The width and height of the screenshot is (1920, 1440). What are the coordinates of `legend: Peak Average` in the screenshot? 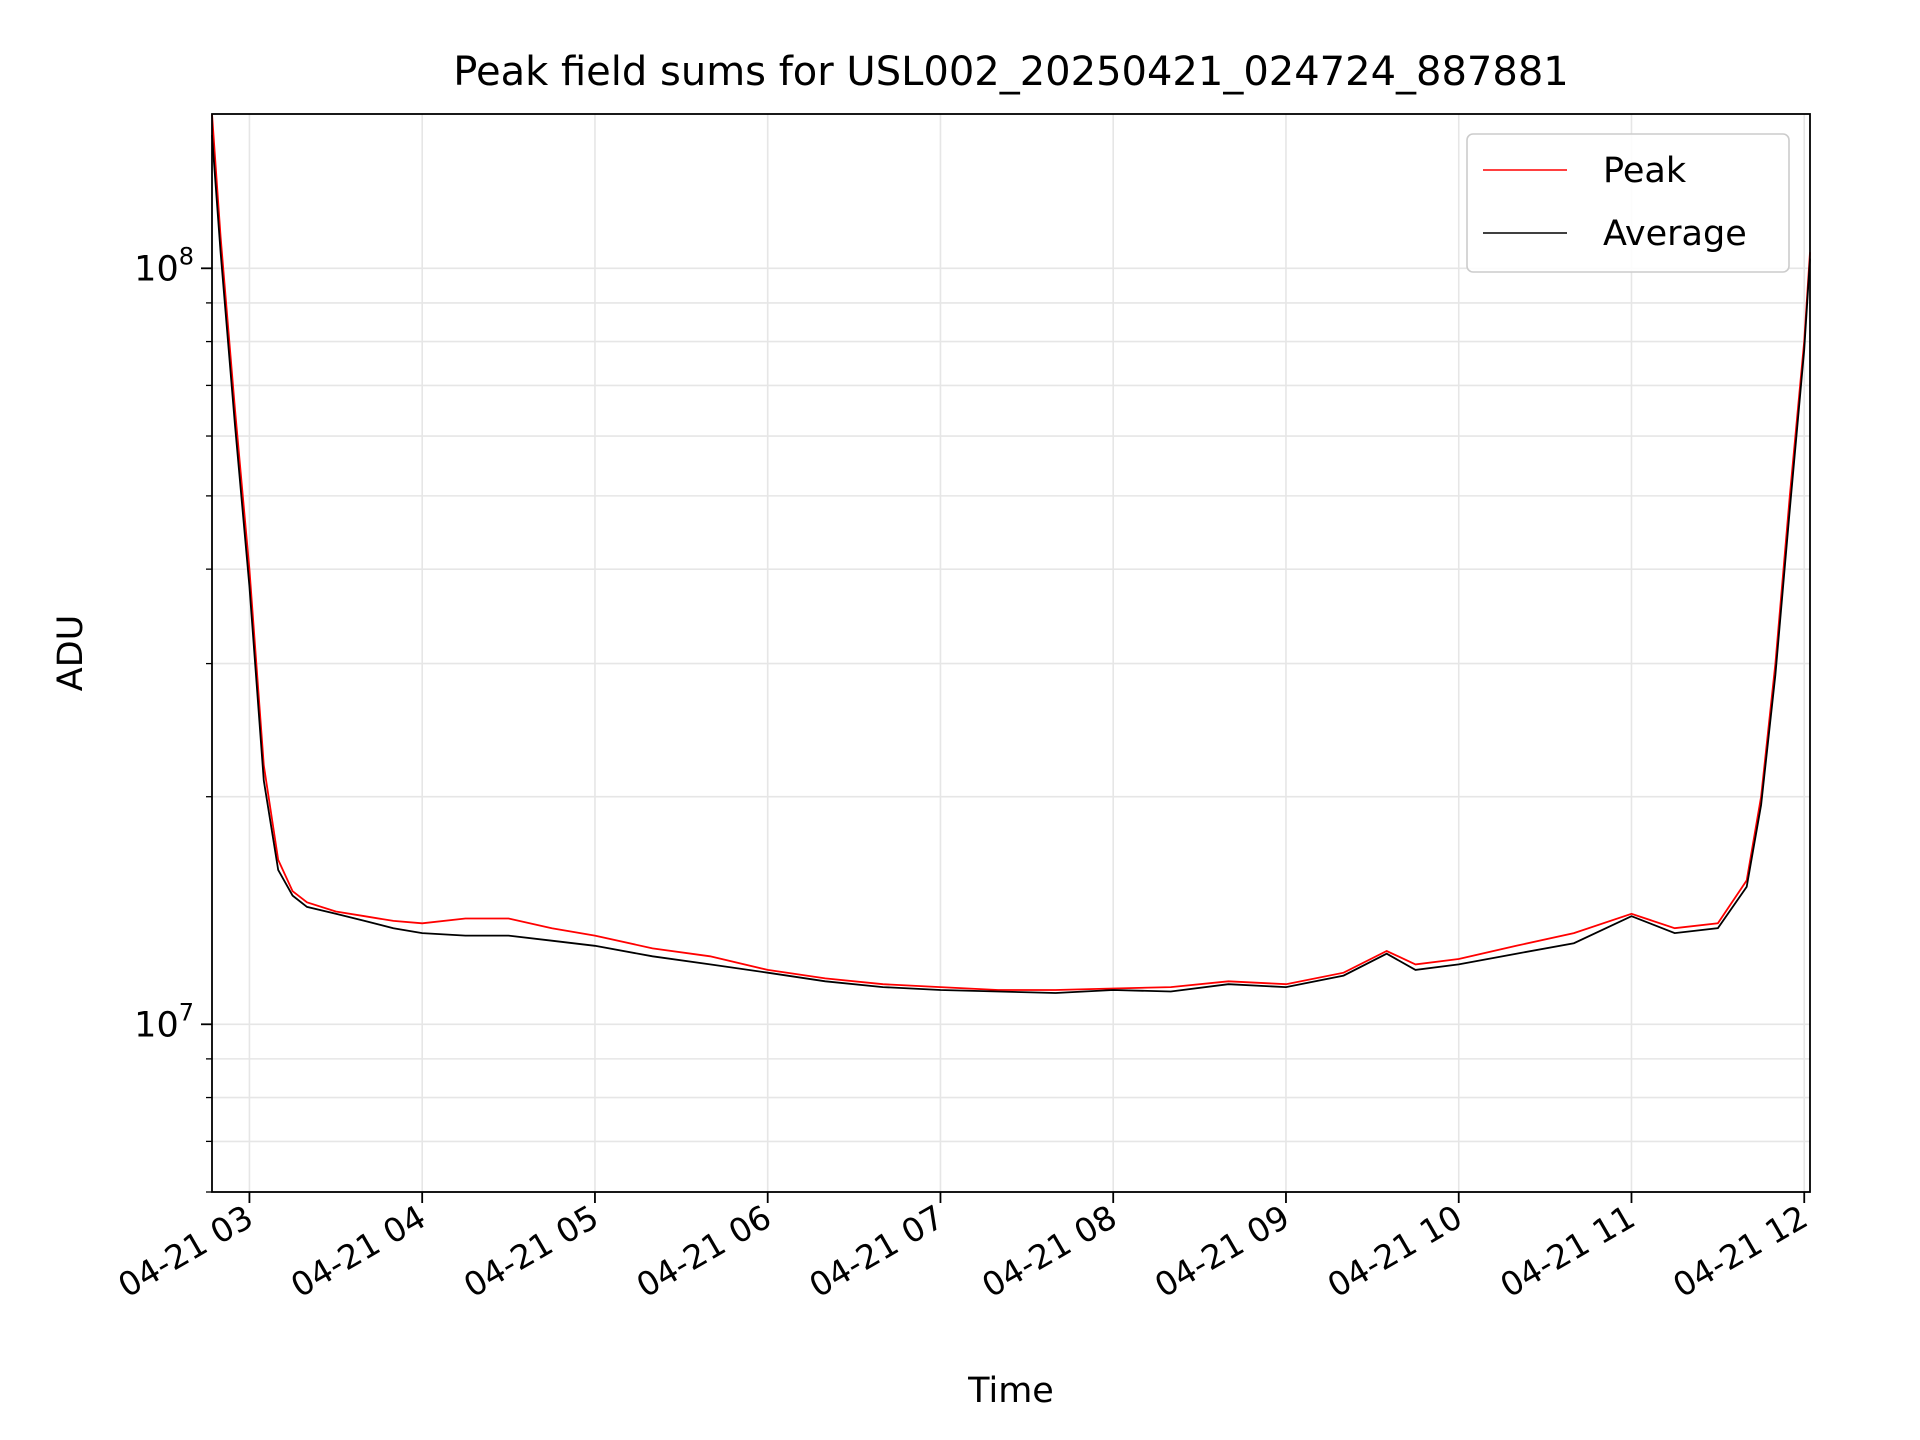 It's located at (1628, 203).